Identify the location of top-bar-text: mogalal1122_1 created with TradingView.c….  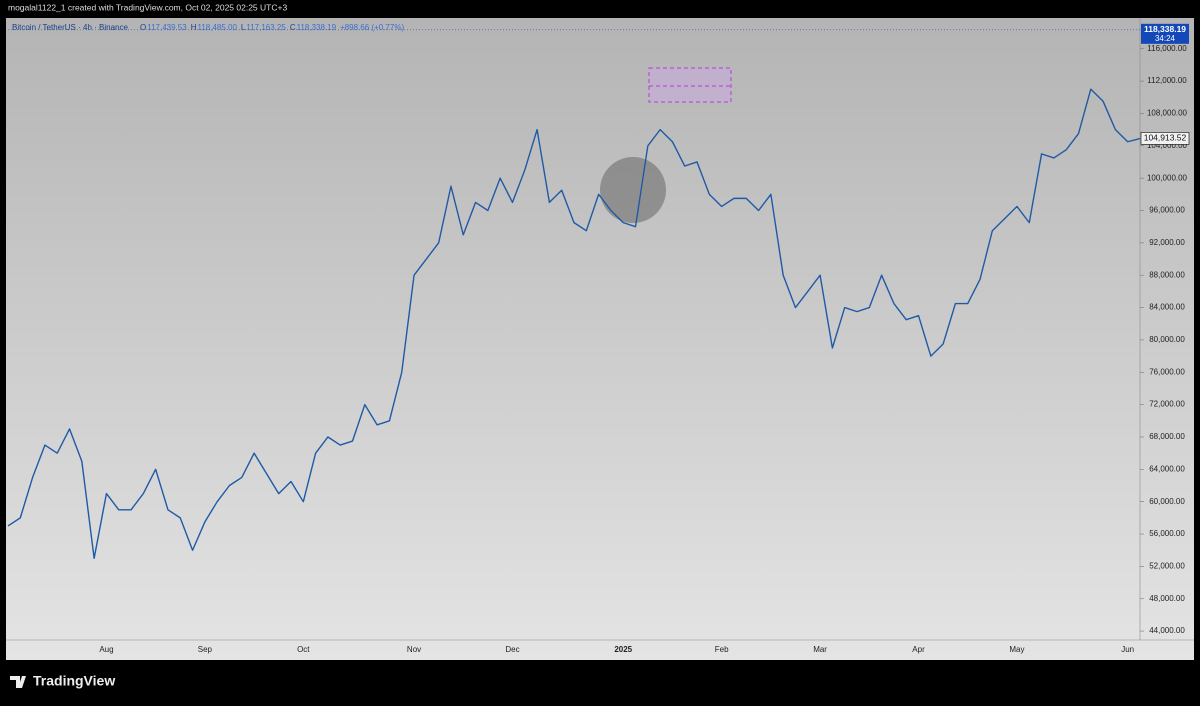
(147, 7).